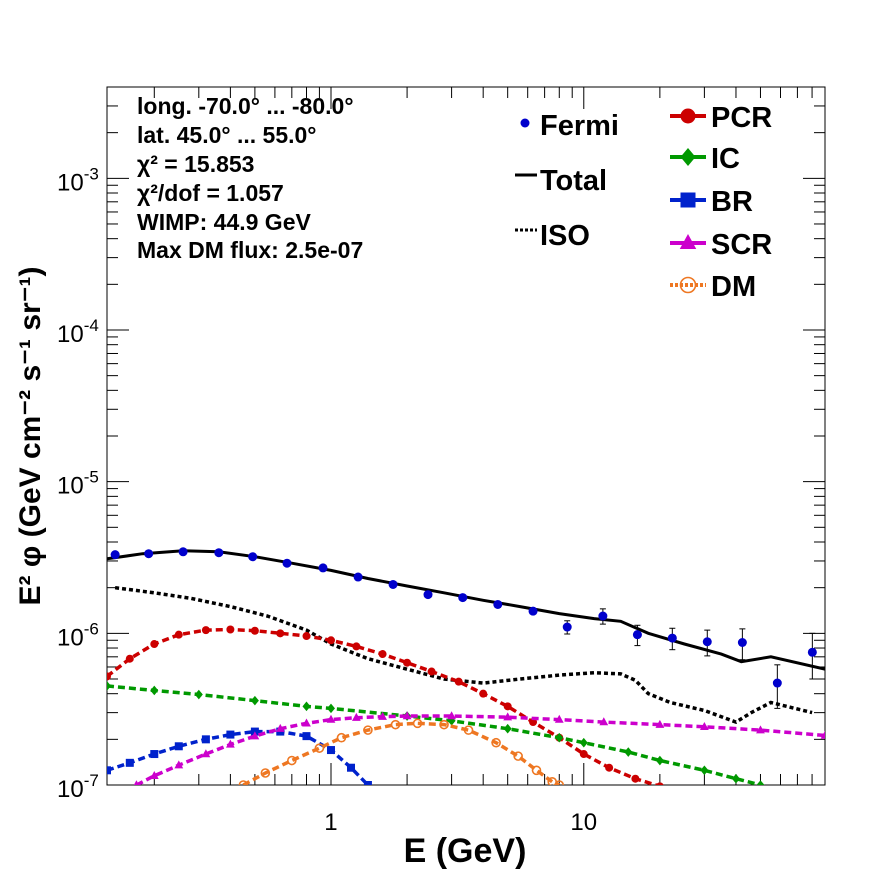 This screenshot has width=896, height=872. What do you see at coordinates (210, 193) in the screenshot?
I see `annotation-chi2-dof: χ²/dof = 1.057` at bounding box center [210, 193].